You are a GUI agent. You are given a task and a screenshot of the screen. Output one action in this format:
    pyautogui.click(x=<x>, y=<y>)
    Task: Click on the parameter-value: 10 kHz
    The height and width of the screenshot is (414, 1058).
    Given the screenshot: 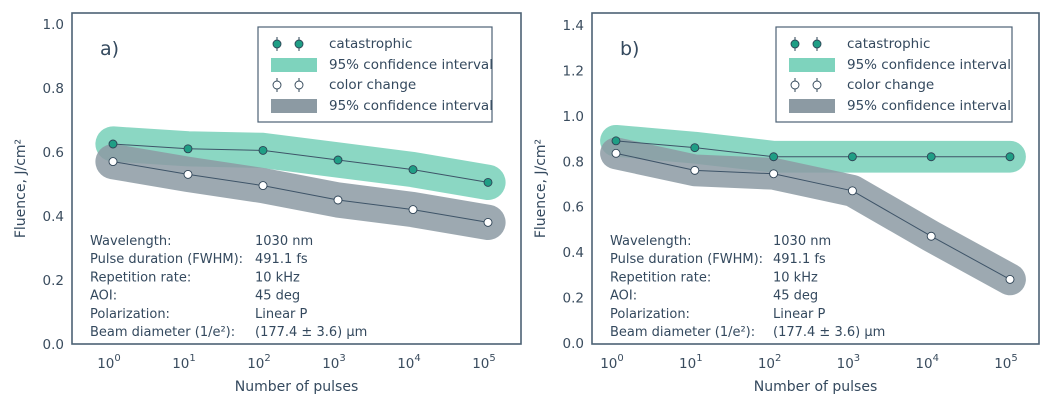 What is the action you would take?
    pyautogui.click(x=277, y=277)
    